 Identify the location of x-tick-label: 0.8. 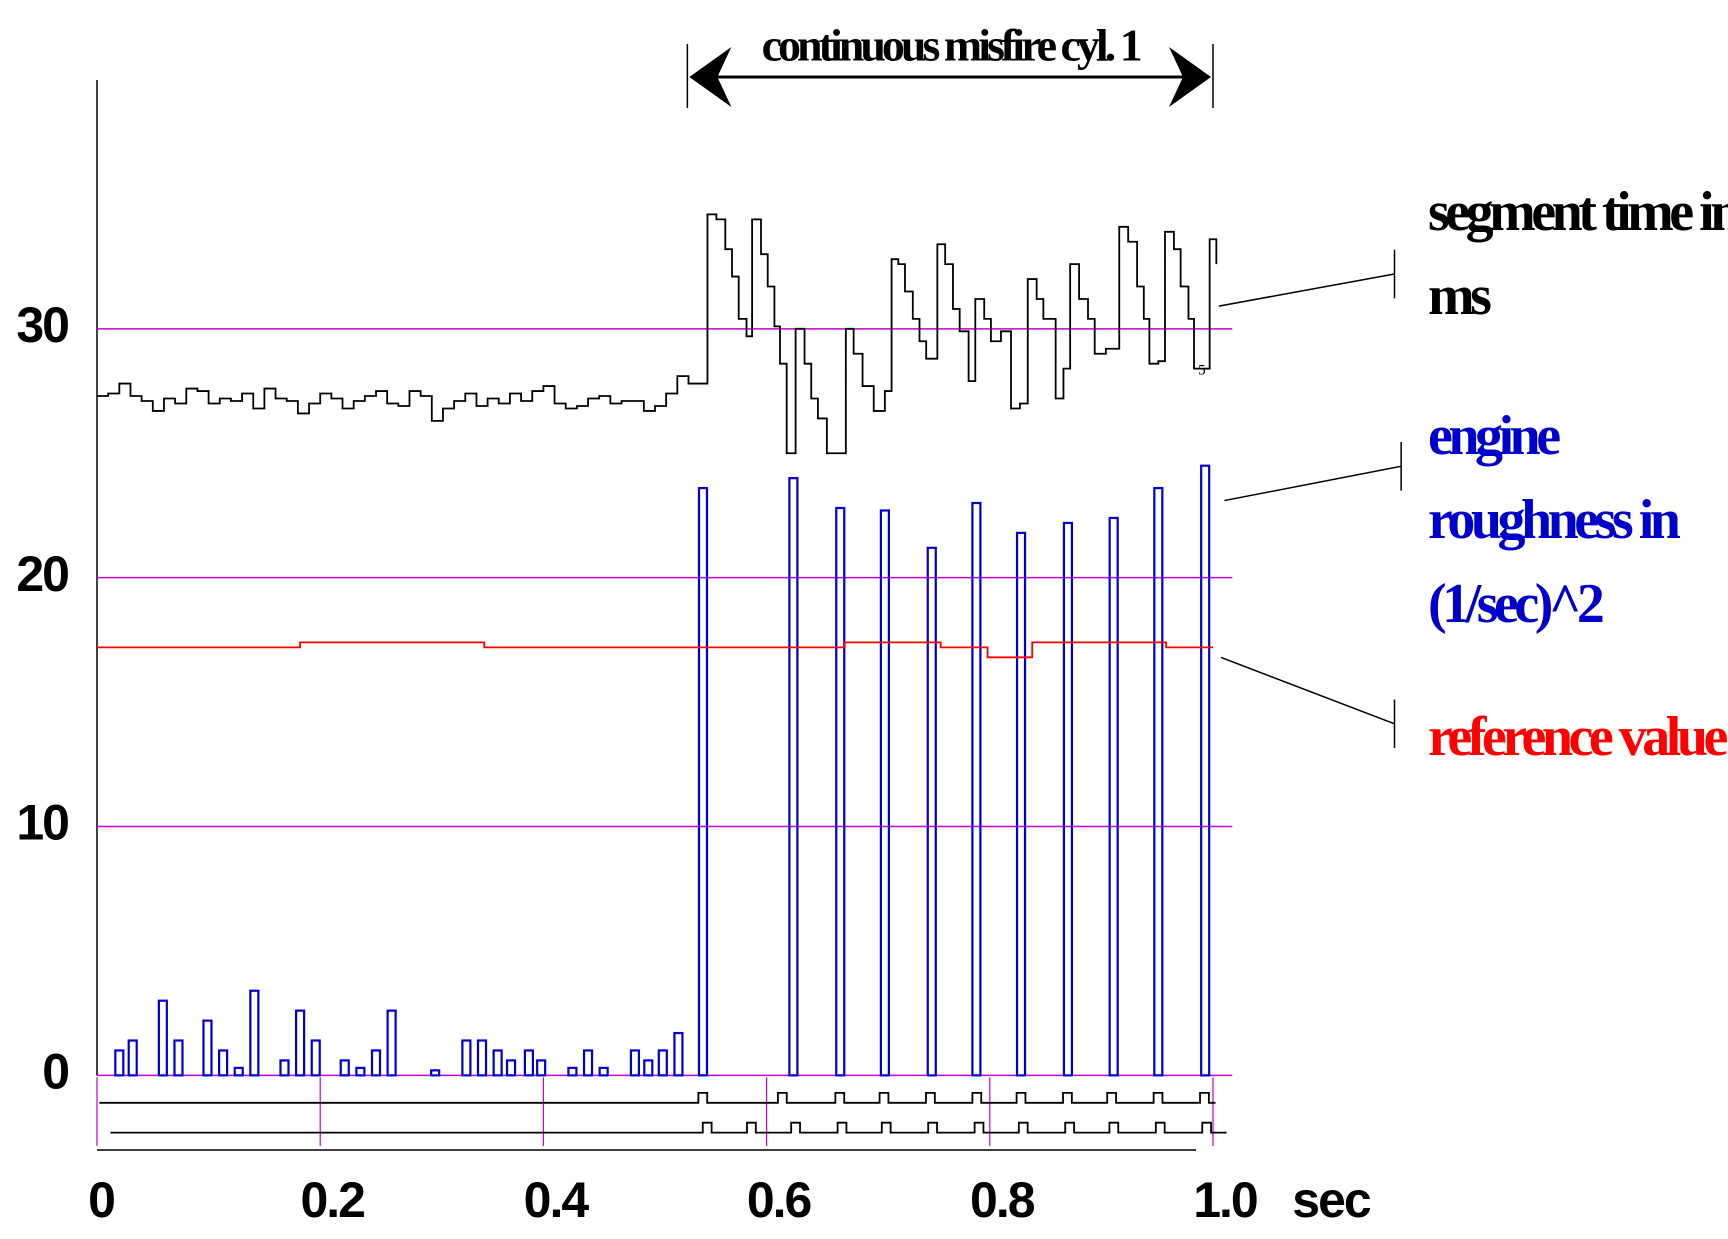
(1002, 1200).